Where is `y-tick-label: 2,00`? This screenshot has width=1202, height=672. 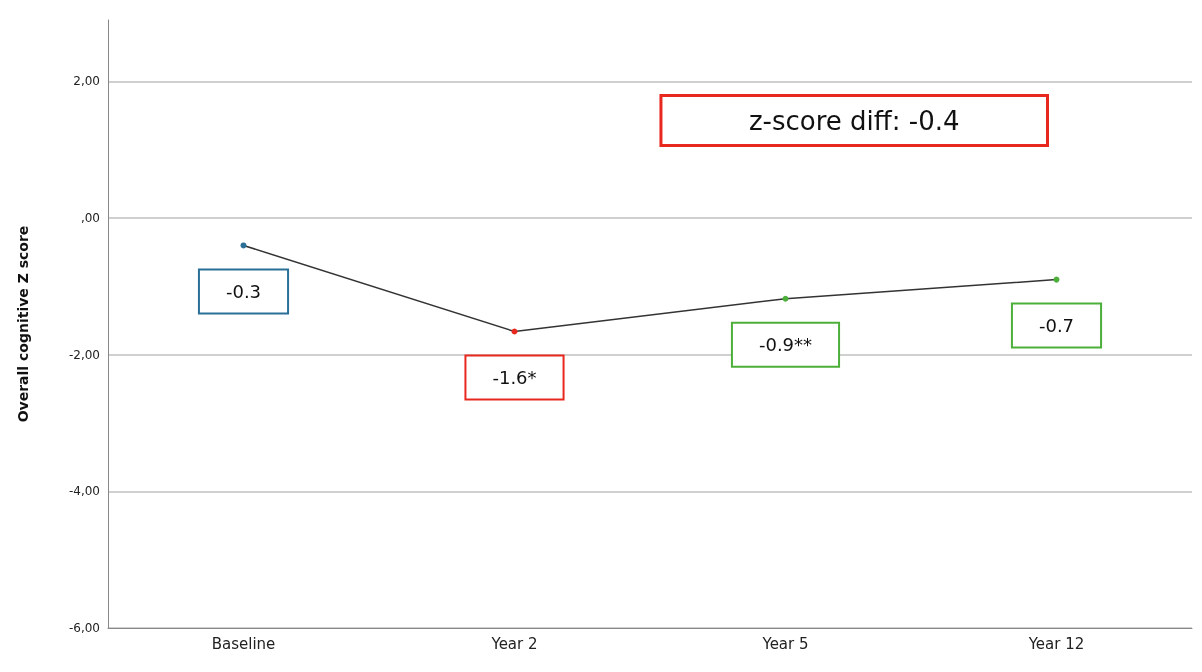
y-tick-label: 2,00 is located at coordinates (86, 81).